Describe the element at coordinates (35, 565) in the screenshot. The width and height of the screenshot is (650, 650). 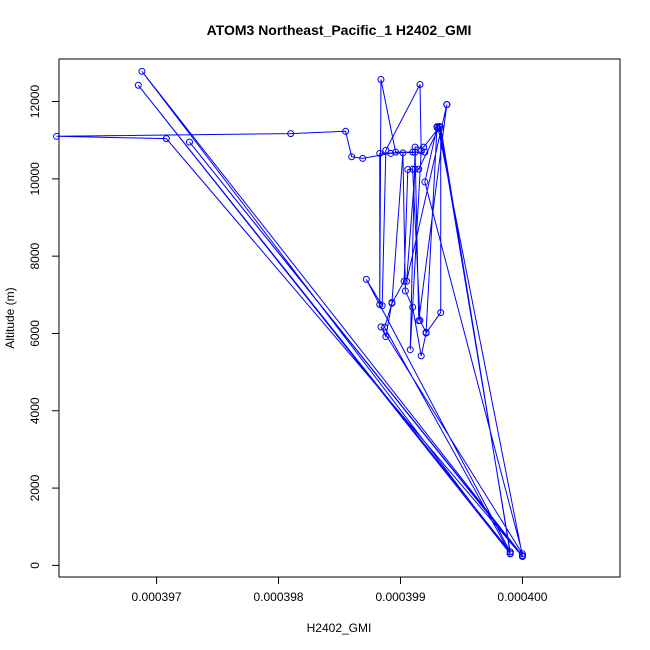
I see `y-tick-label: 0` at that location.